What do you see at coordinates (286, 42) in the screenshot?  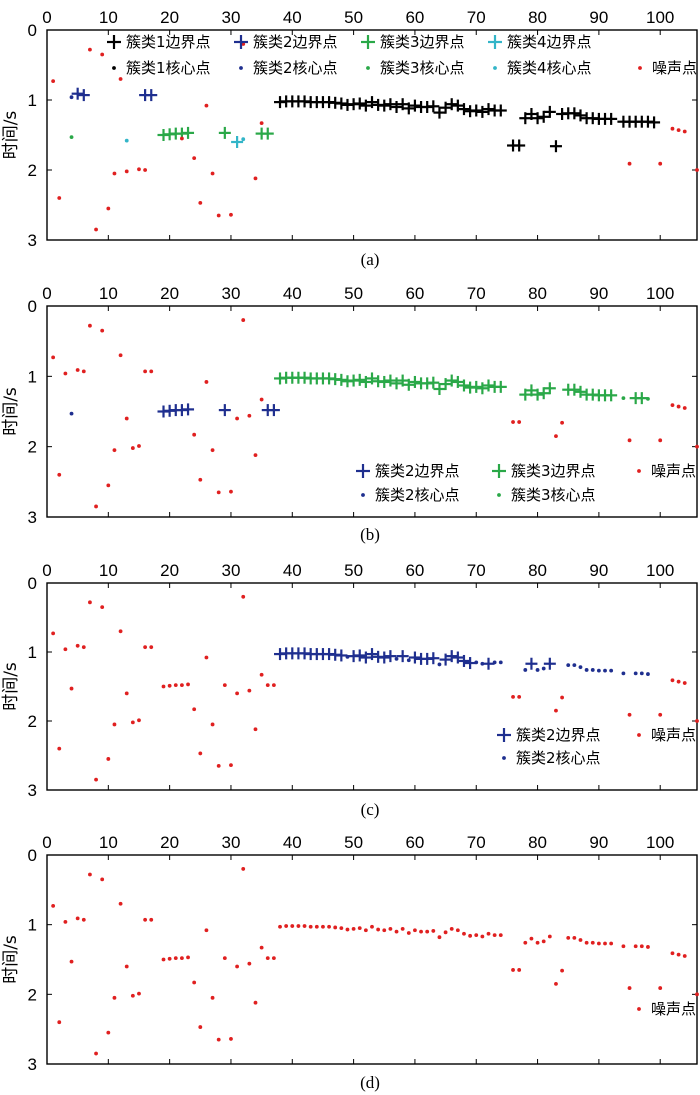 I see `legend-item: 簇类2边界点` at bounding box center [286, 42].